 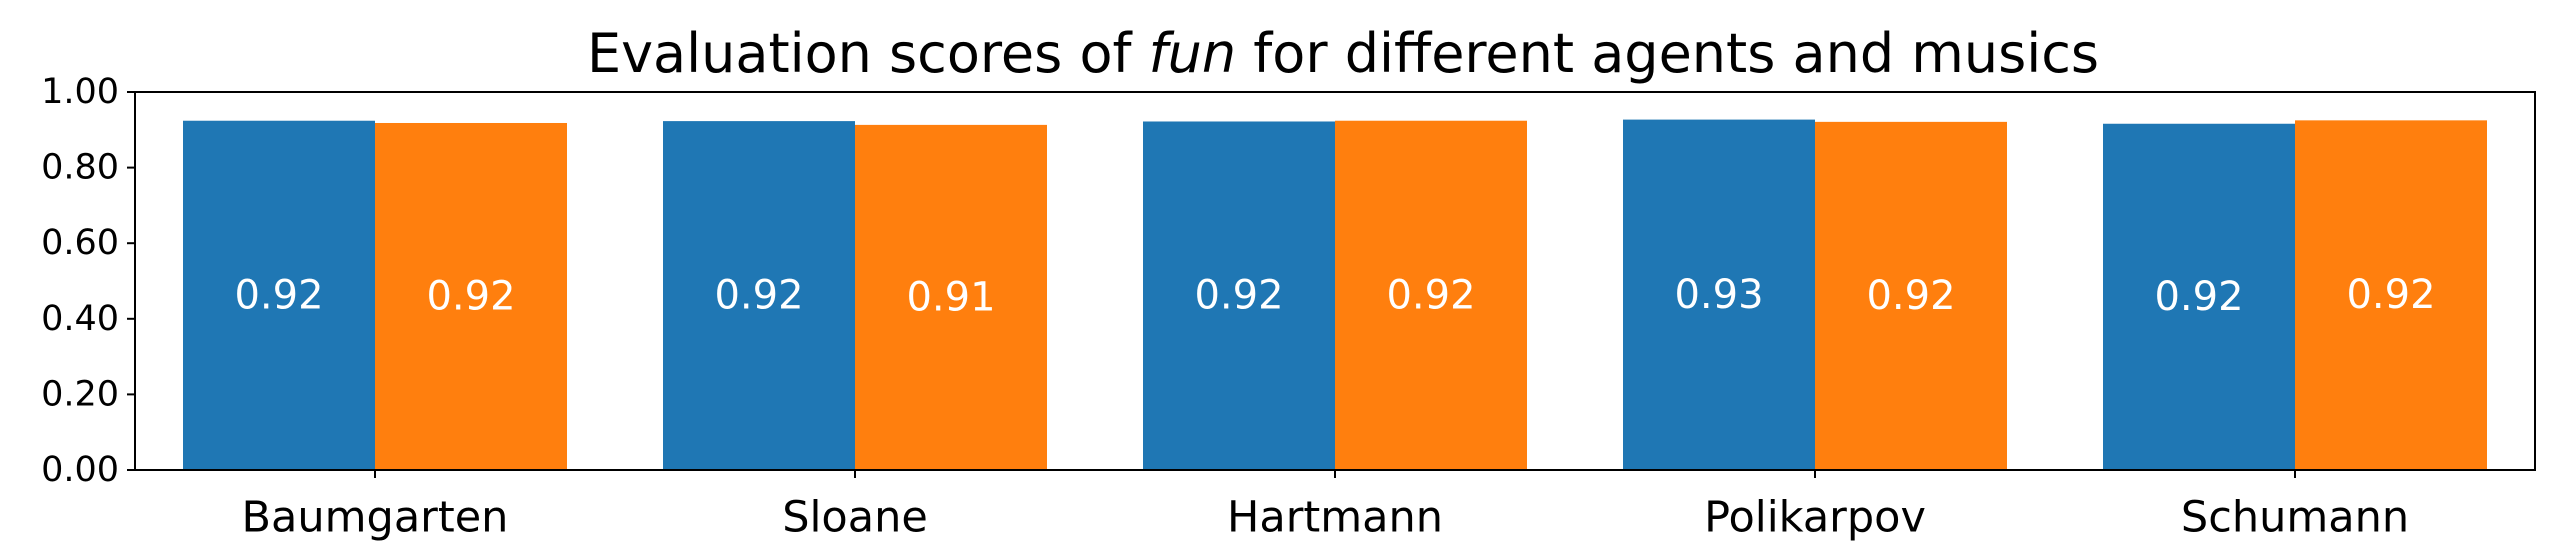 I want to click on chart-title-suffix: for different agents and musics, so click(x=1667, y=53).